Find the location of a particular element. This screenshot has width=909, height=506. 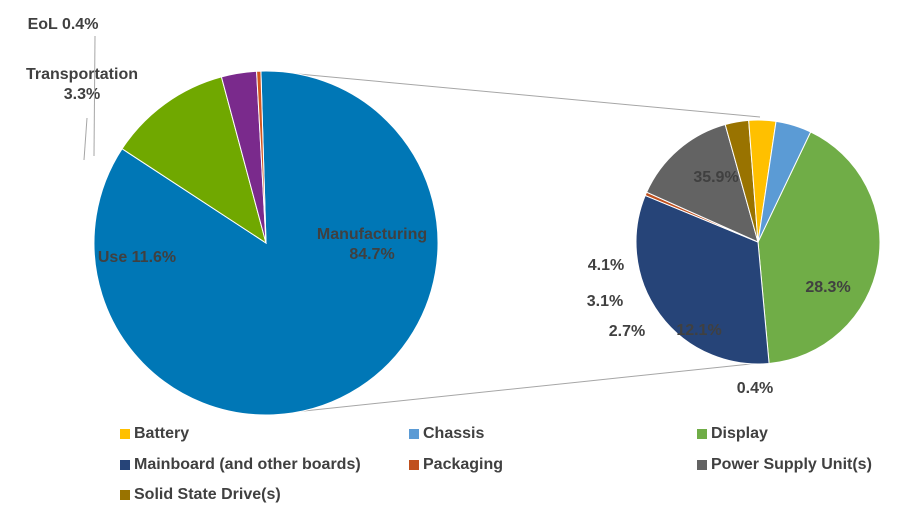

slice-eol is located at coordinates (261, 157).